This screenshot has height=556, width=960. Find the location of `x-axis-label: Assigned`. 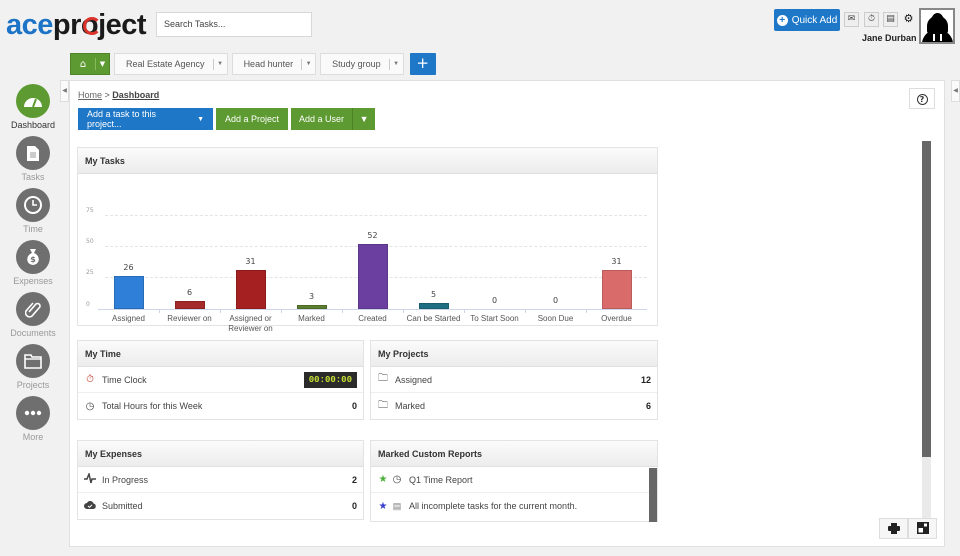

x-axis-label: Assigned is located at coordinates (128, 318).